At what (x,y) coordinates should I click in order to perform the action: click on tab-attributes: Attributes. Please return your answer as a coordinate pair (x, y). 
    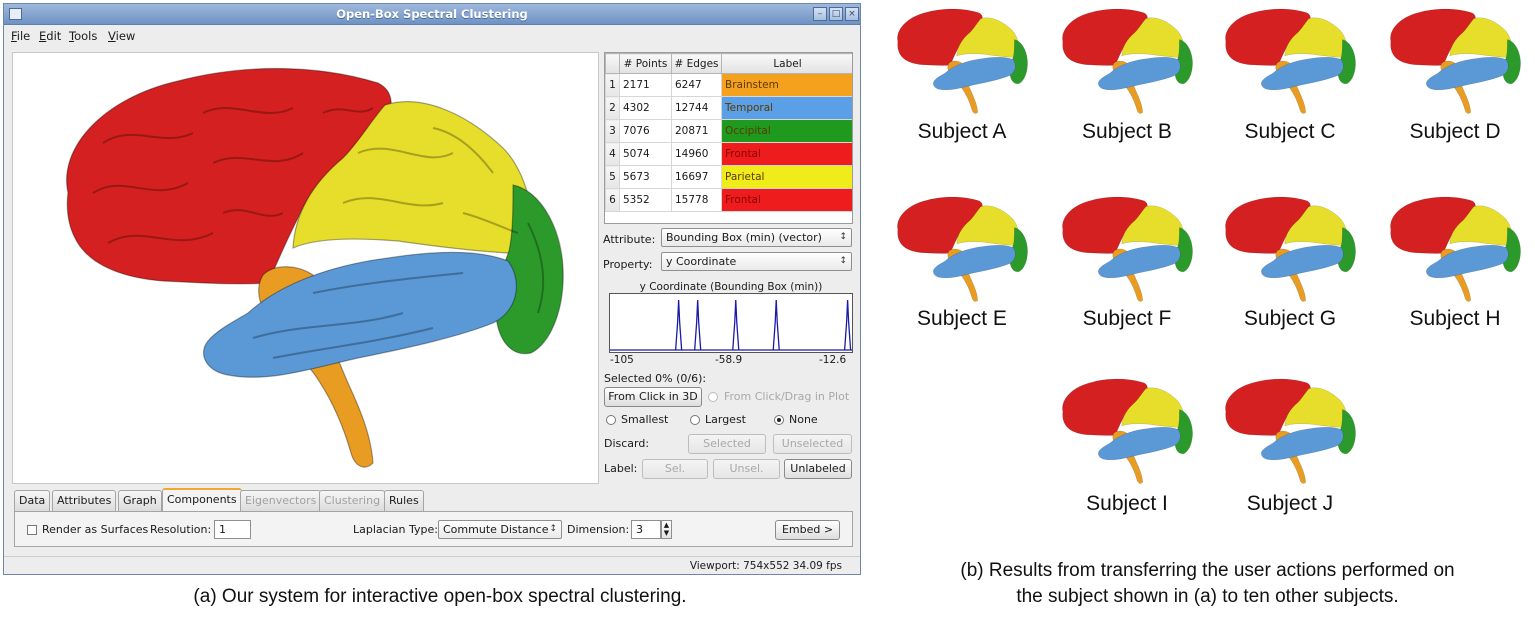
    Looking at the image, I should click on (84, 500).